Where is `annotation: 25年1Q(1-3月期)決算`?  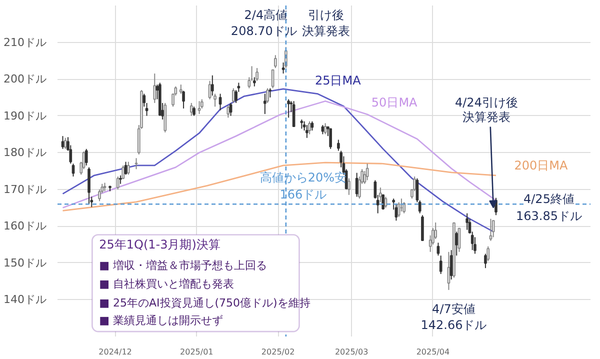
annotation: 25年1Q(1-3月期)決算 is located at coordinates (159, 245).